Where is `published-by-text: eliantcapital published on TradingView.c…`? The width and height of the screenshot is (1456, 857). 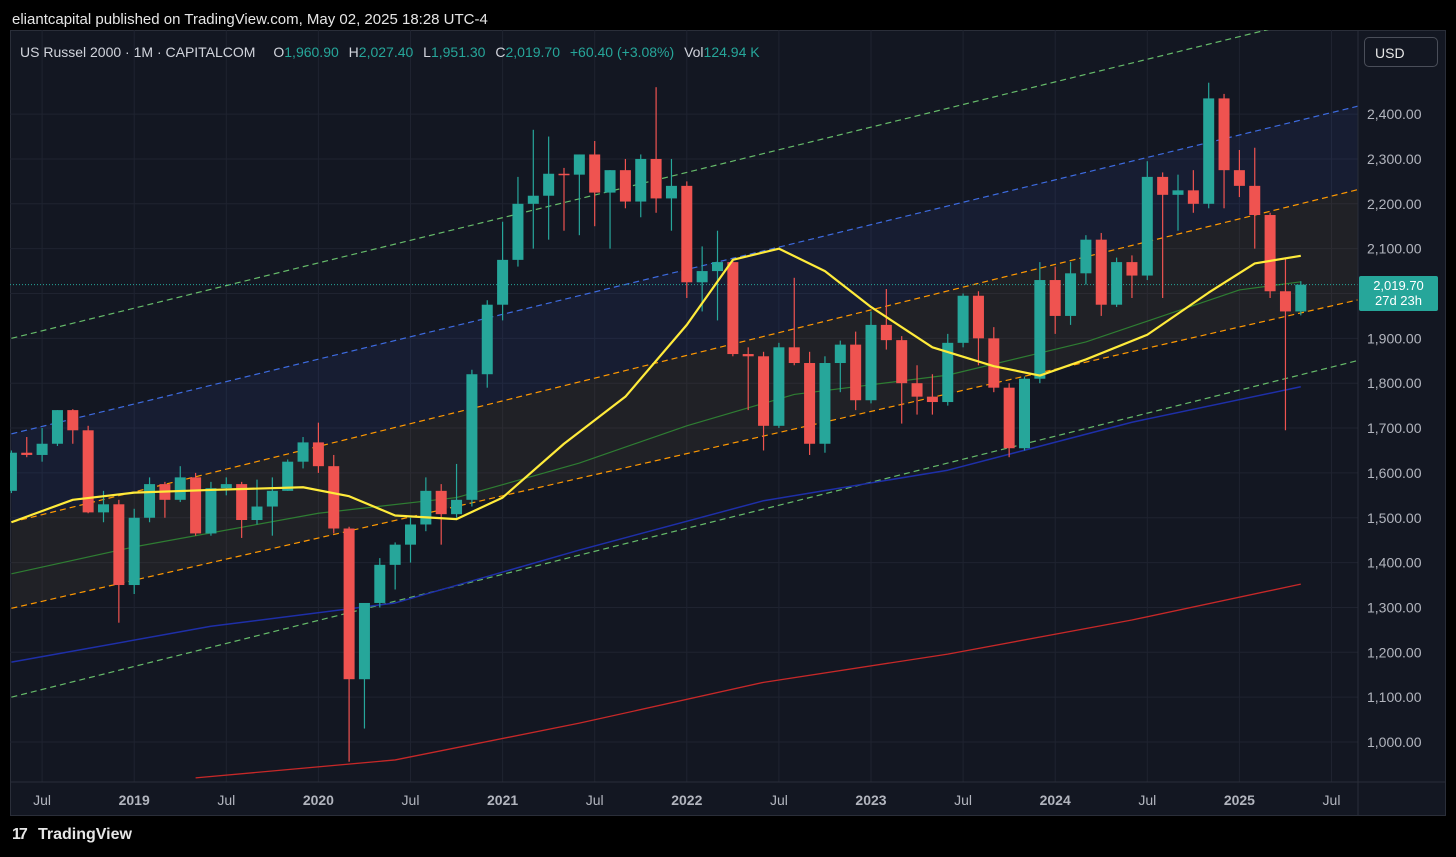 published-by-text: eliantcapital published on TradingView.c… is located at coordinates (250, 19).